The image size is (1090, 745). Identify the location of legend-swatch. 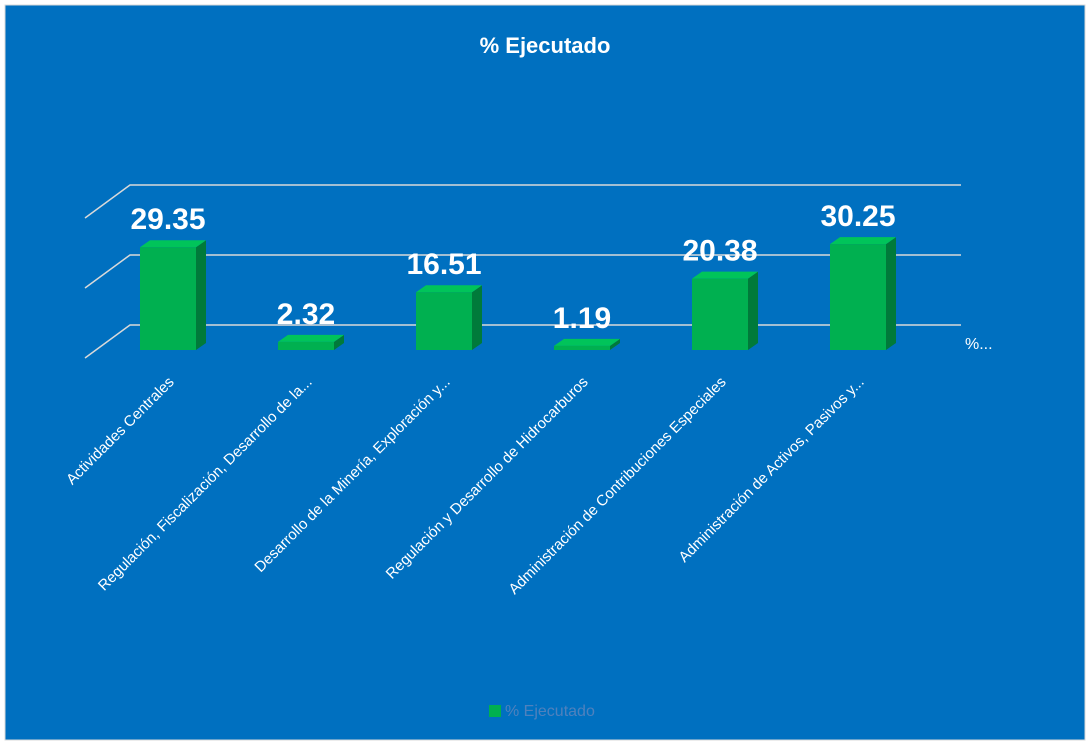
(495, 711).